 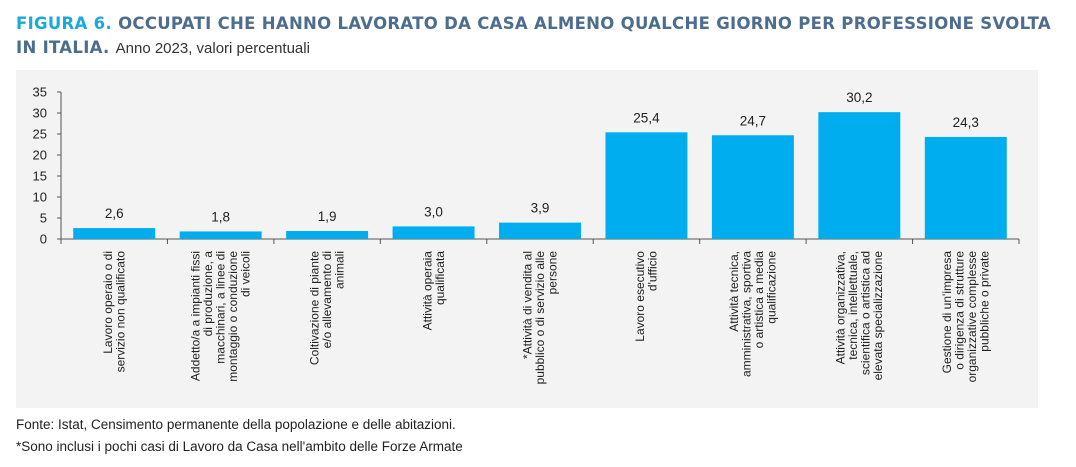 I want to click on bar-value-label: 25,4, so click(x=646, y=117).